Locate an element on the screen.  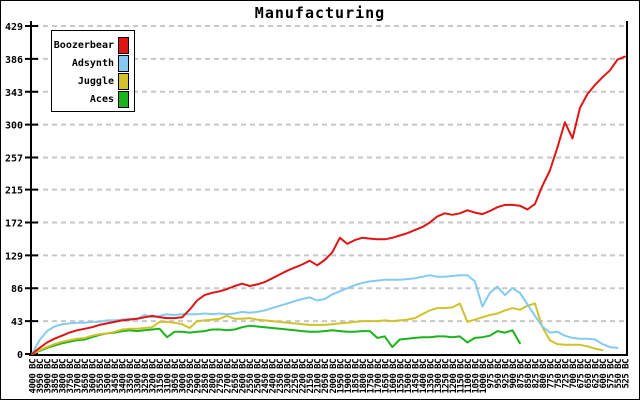
x-axis-label: 1250 BC is located at coordinates (446, 376).